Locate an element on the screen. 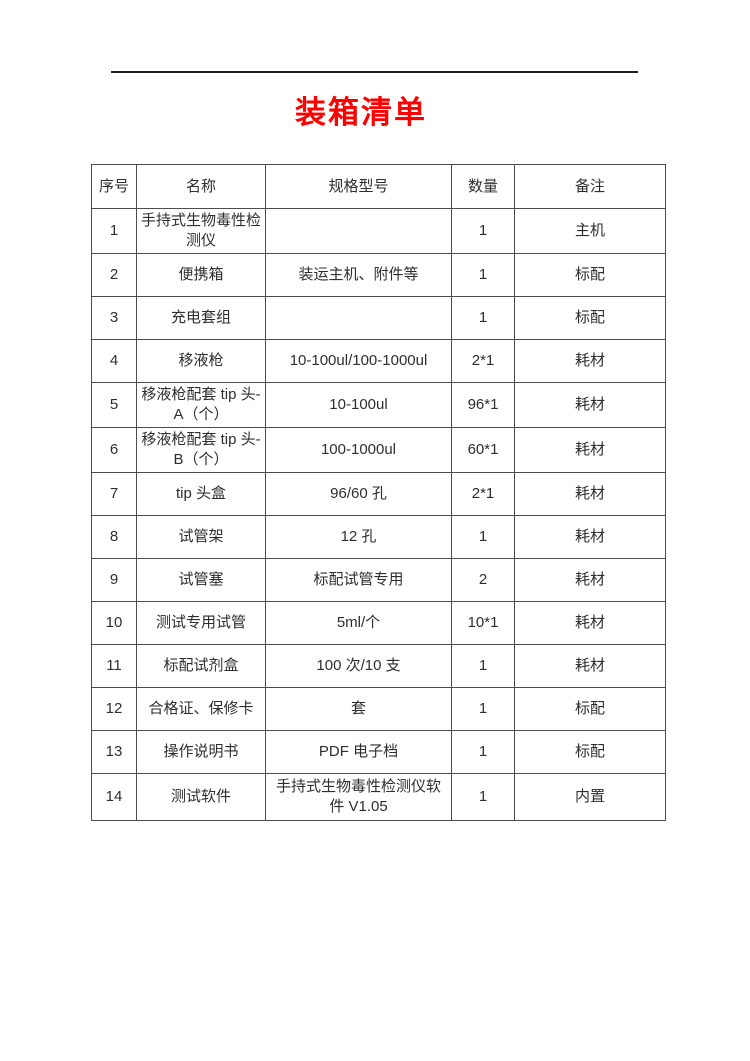 This screenshot has height=1061, width=750. cell-spec: 5ml/个 is located at coordinates (358, 623).